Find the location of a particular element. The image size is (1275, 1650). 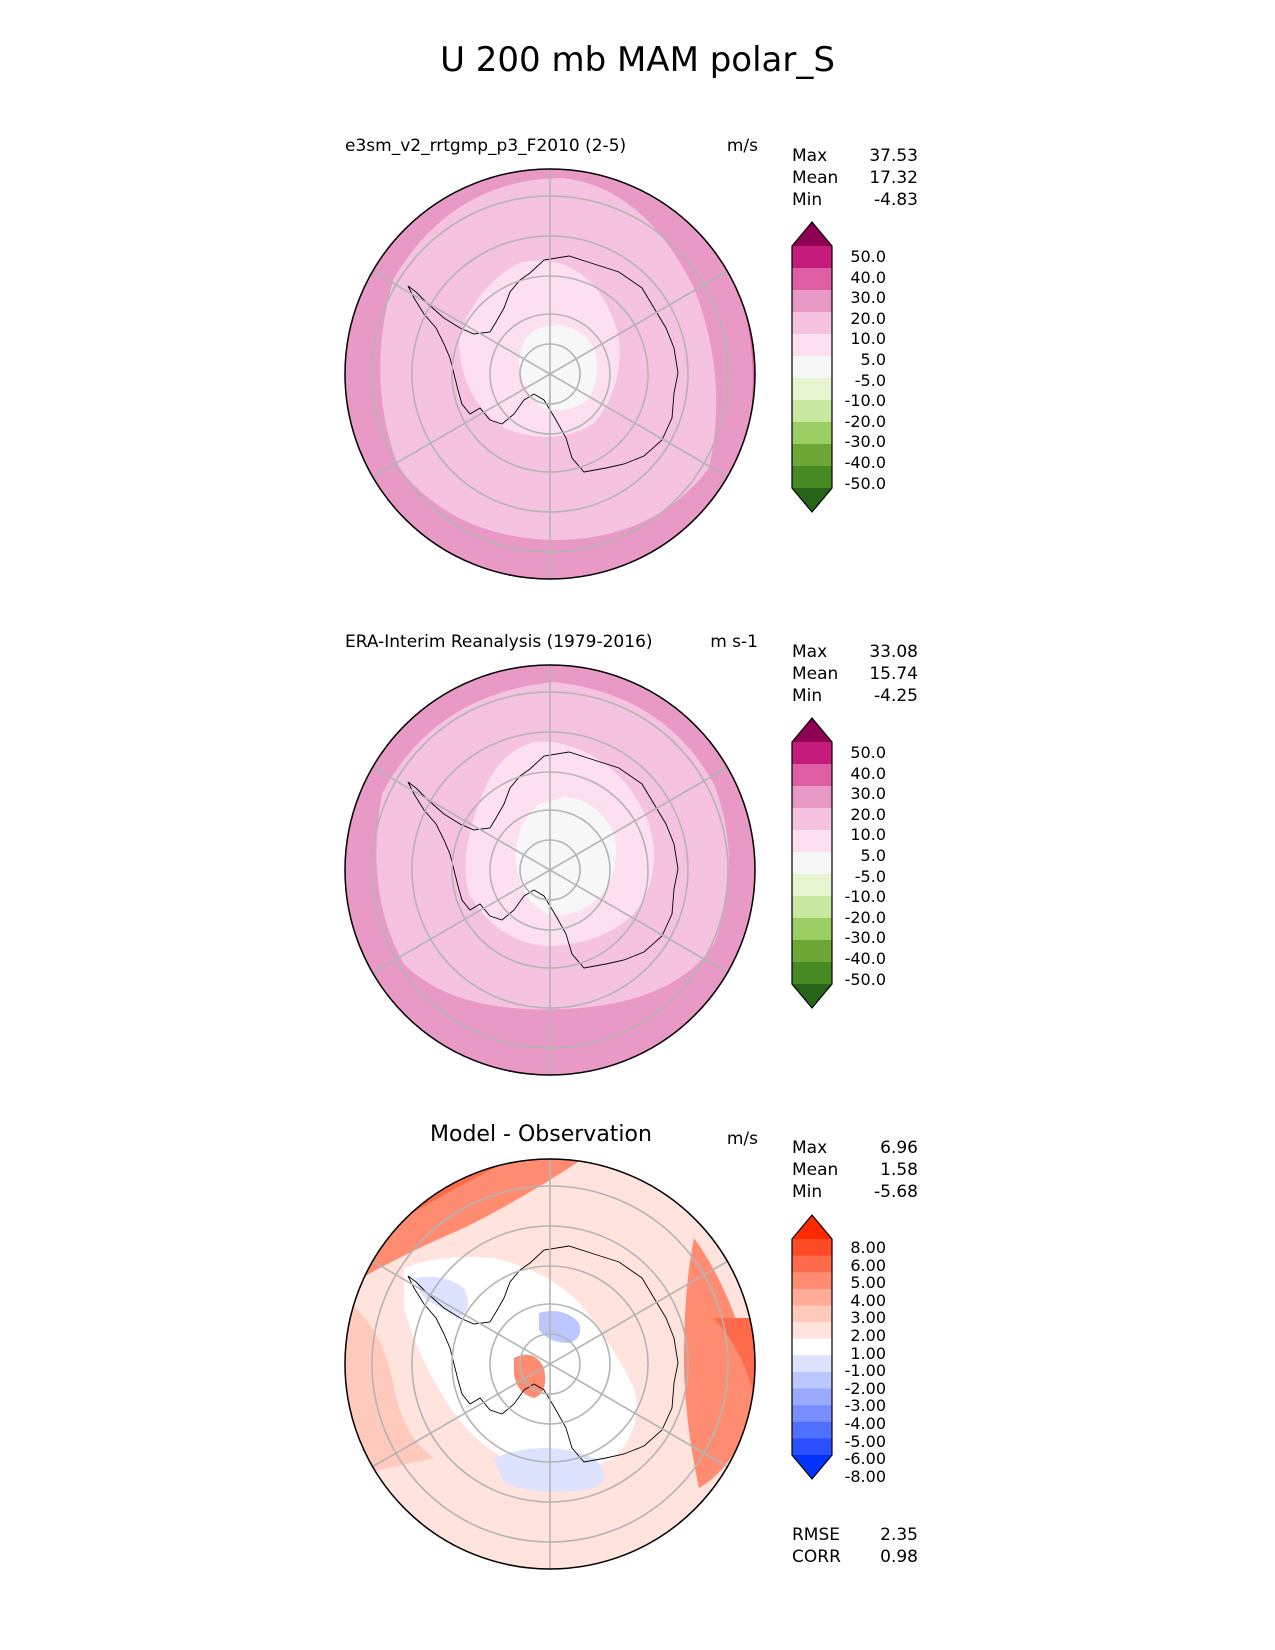

panel-reference-mean-label: Mean is located at coordinates (815, 674).